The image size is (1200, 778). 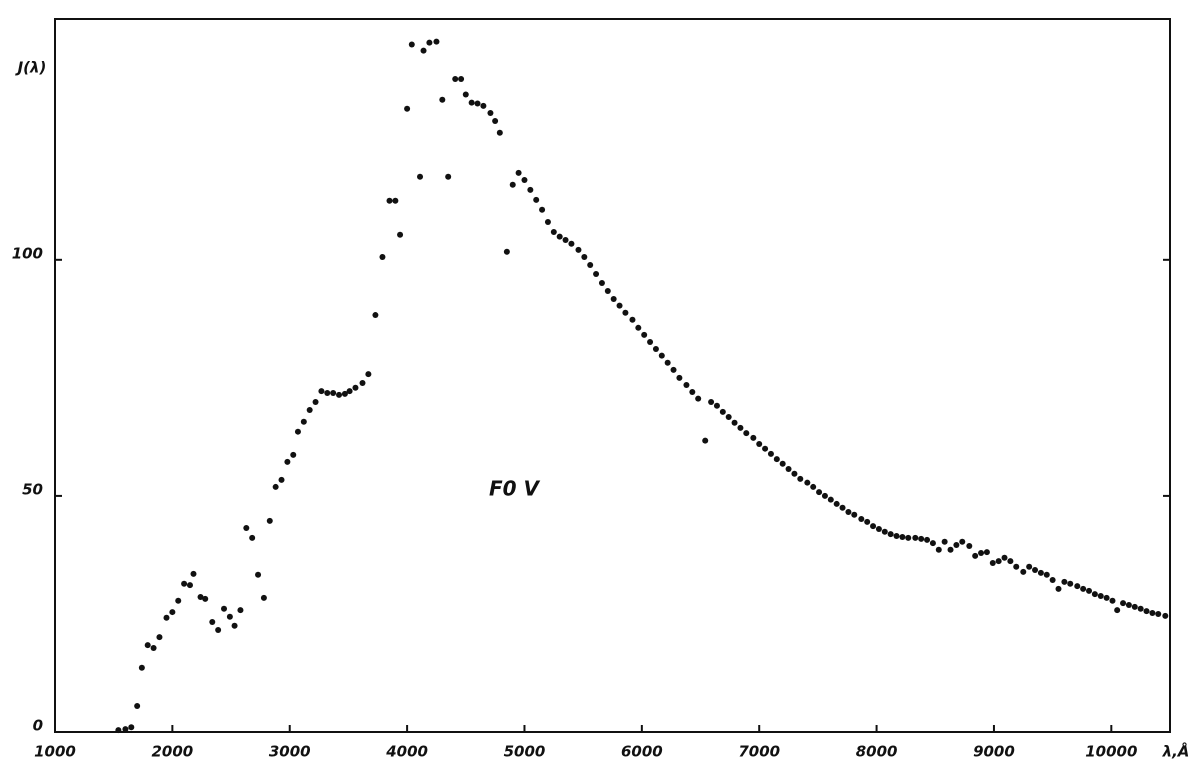 What do you see at coordinates (27, 253) in the screenshot?
I see `y-tick-label: 100` at bounding box center [27, 253].